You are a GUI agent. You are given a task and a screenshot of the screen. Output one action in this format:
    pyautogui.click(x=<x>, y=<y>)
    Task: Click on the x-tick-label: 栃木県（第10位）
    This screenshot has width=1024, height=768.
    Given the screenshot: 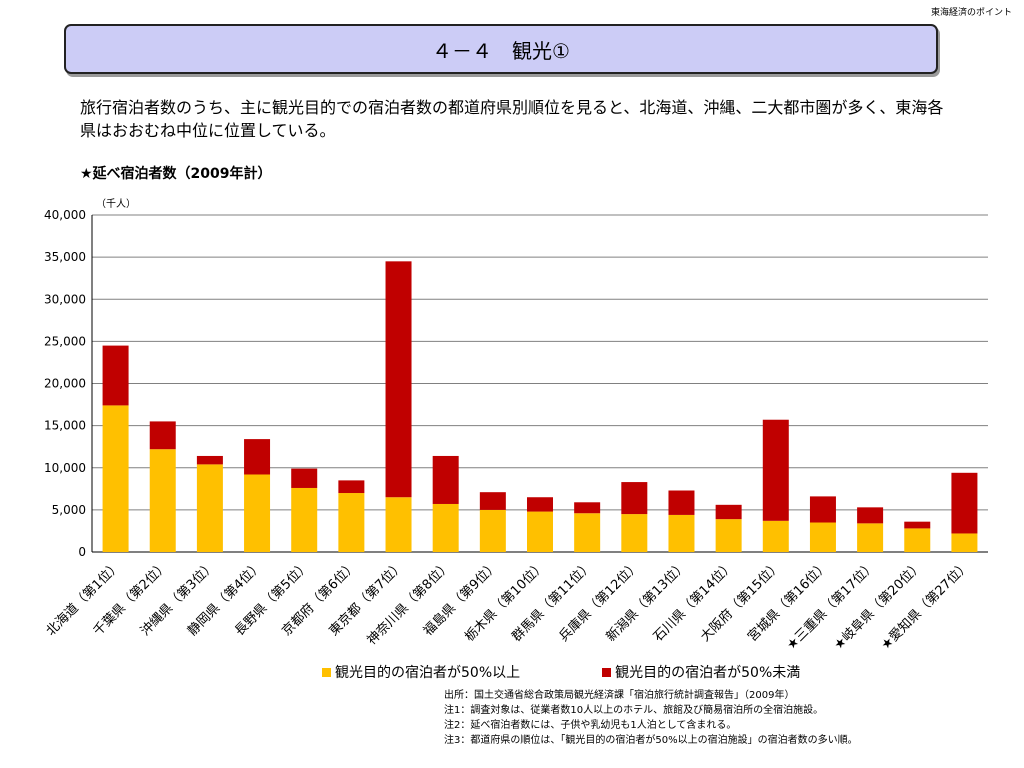 What is the action you would take?
    pyautogui.click(x=505, y=601)
    